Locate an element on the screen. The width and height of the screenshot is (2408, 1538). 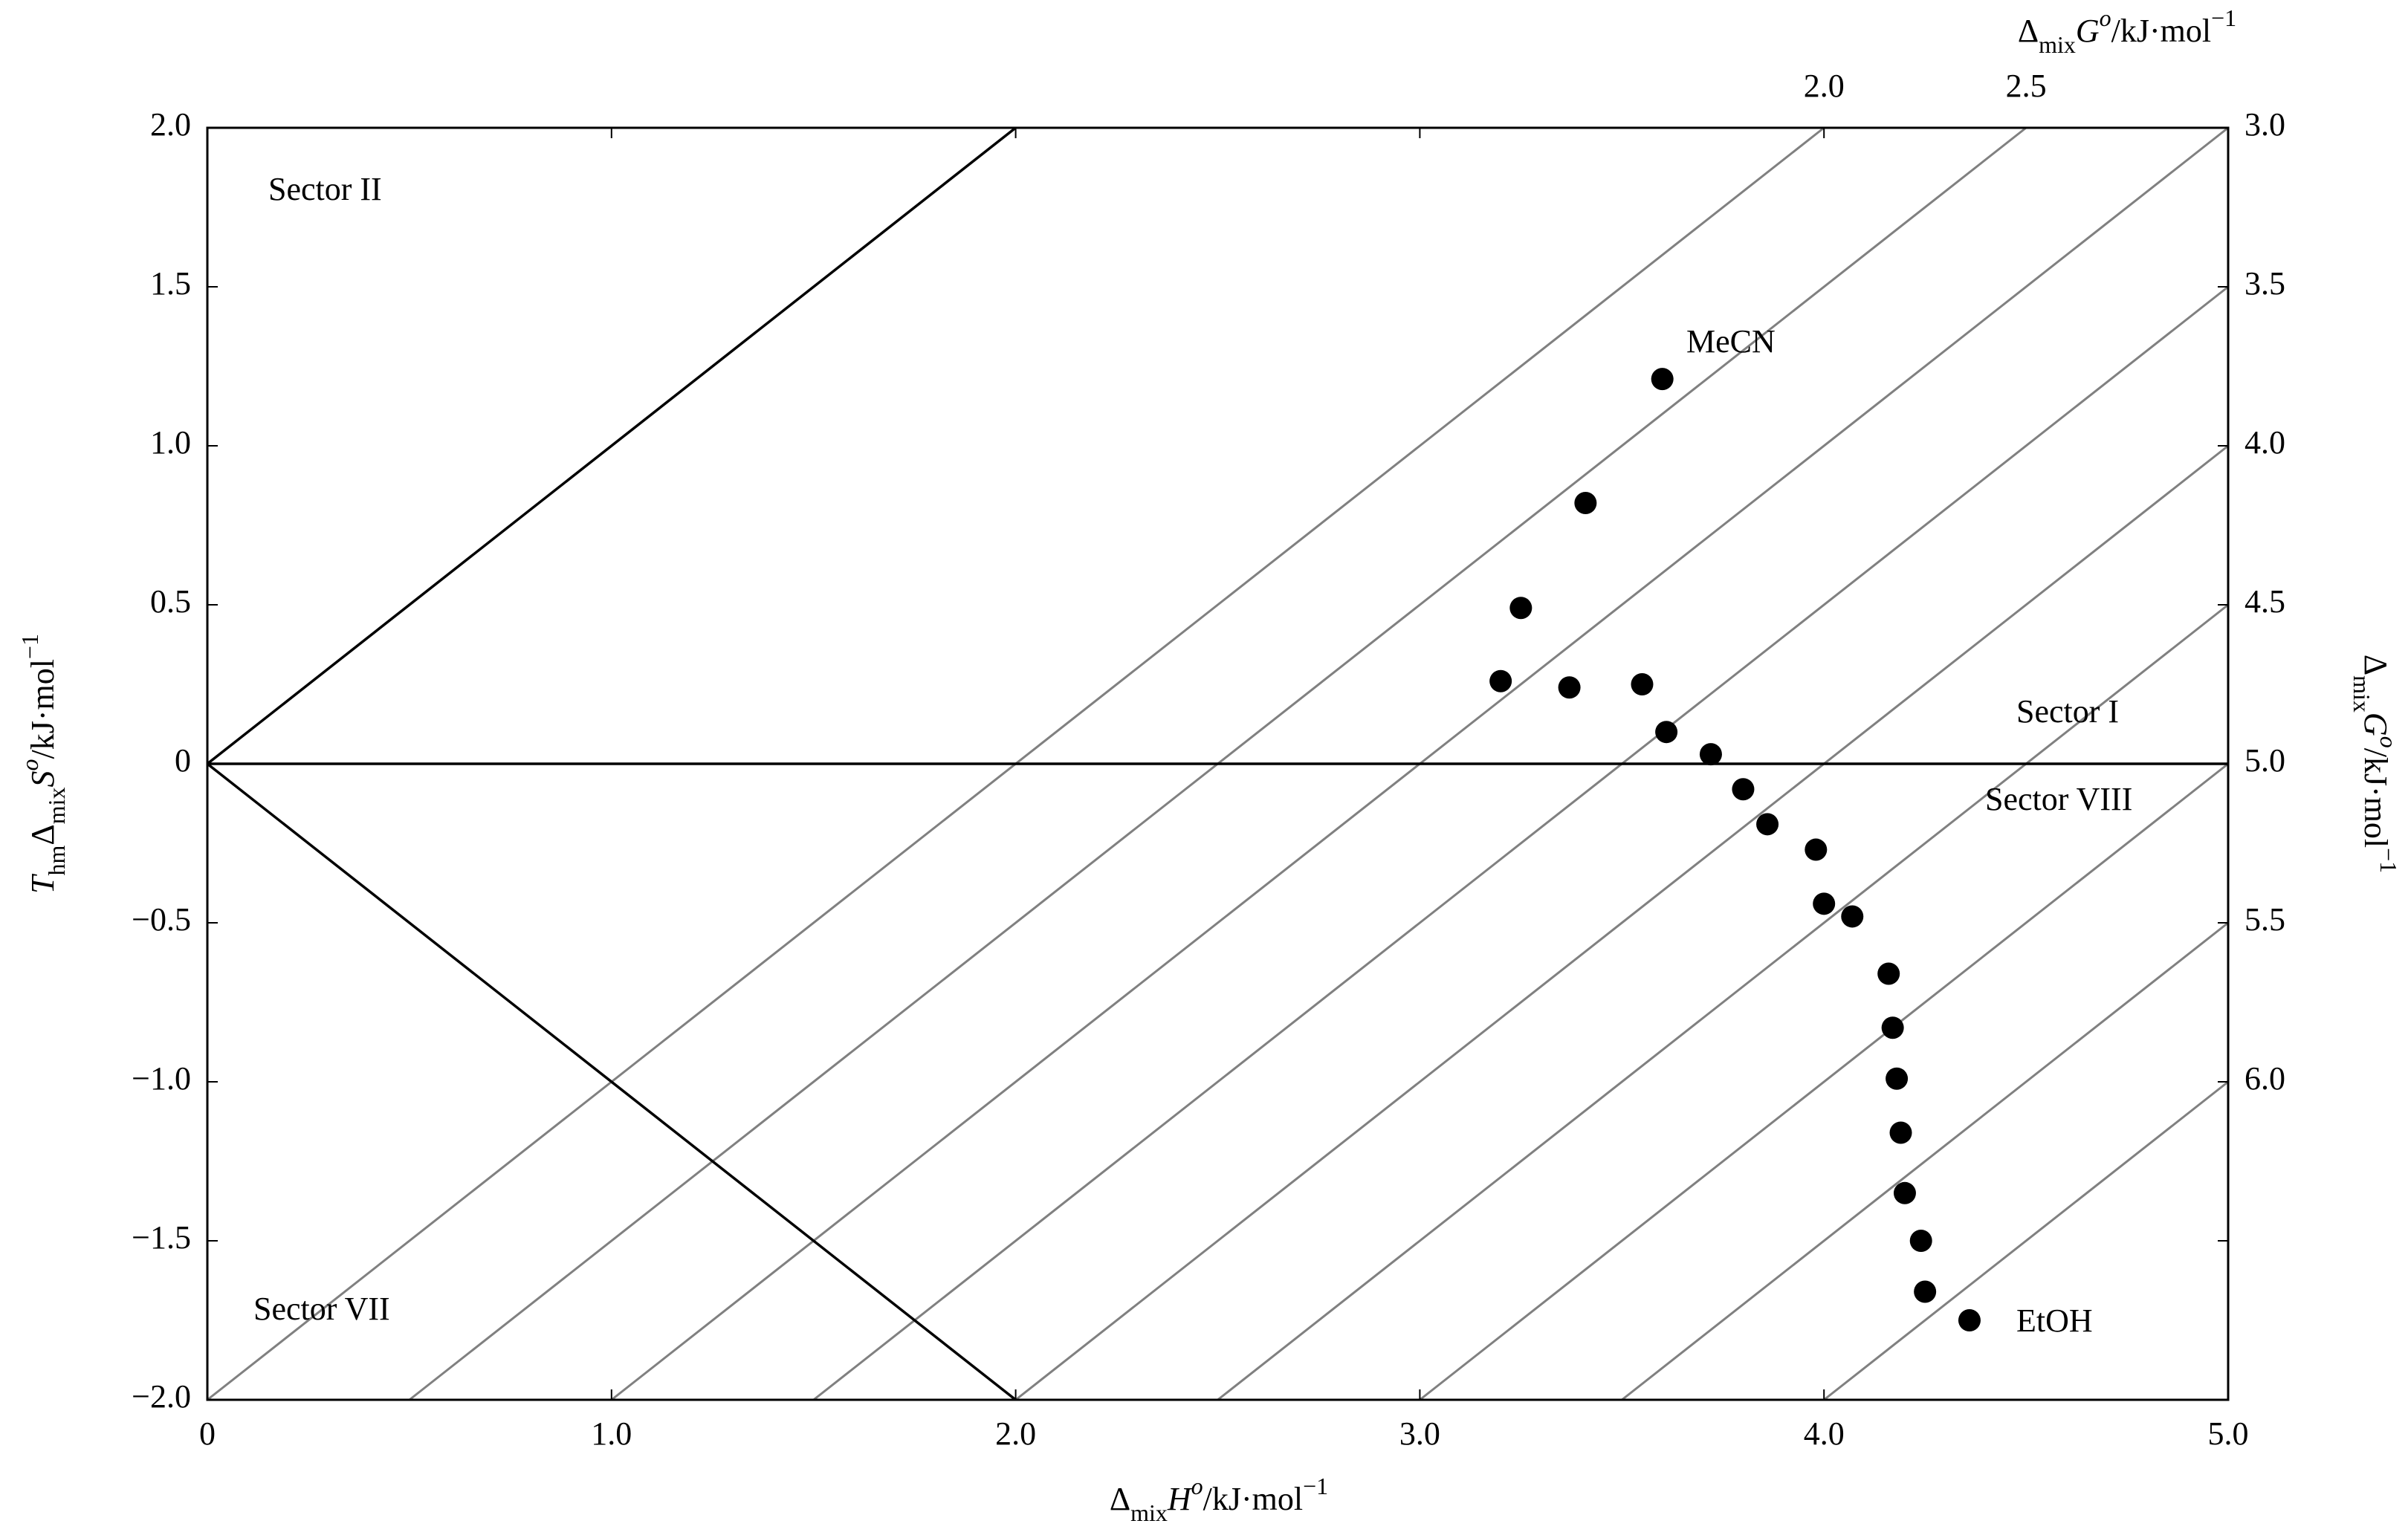
annotation: EtOH is located at coordinates (2054, 1320).